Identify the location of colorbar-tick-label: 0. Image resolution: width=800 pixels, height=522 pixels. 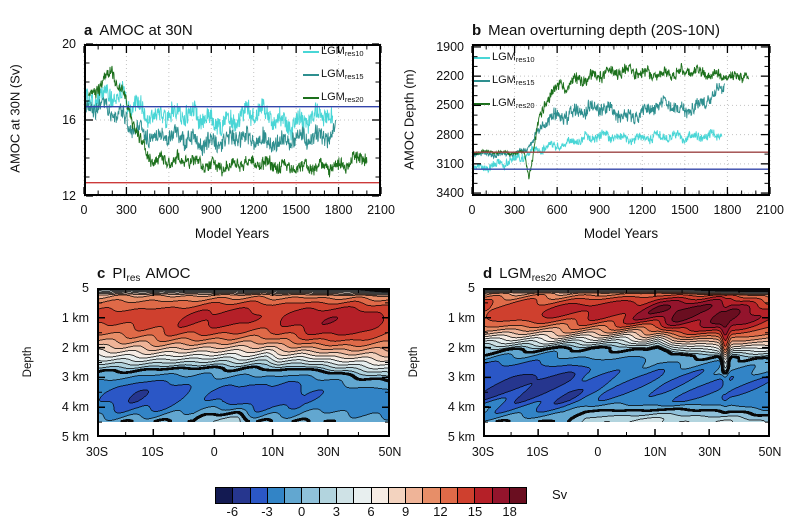
(302, 511).